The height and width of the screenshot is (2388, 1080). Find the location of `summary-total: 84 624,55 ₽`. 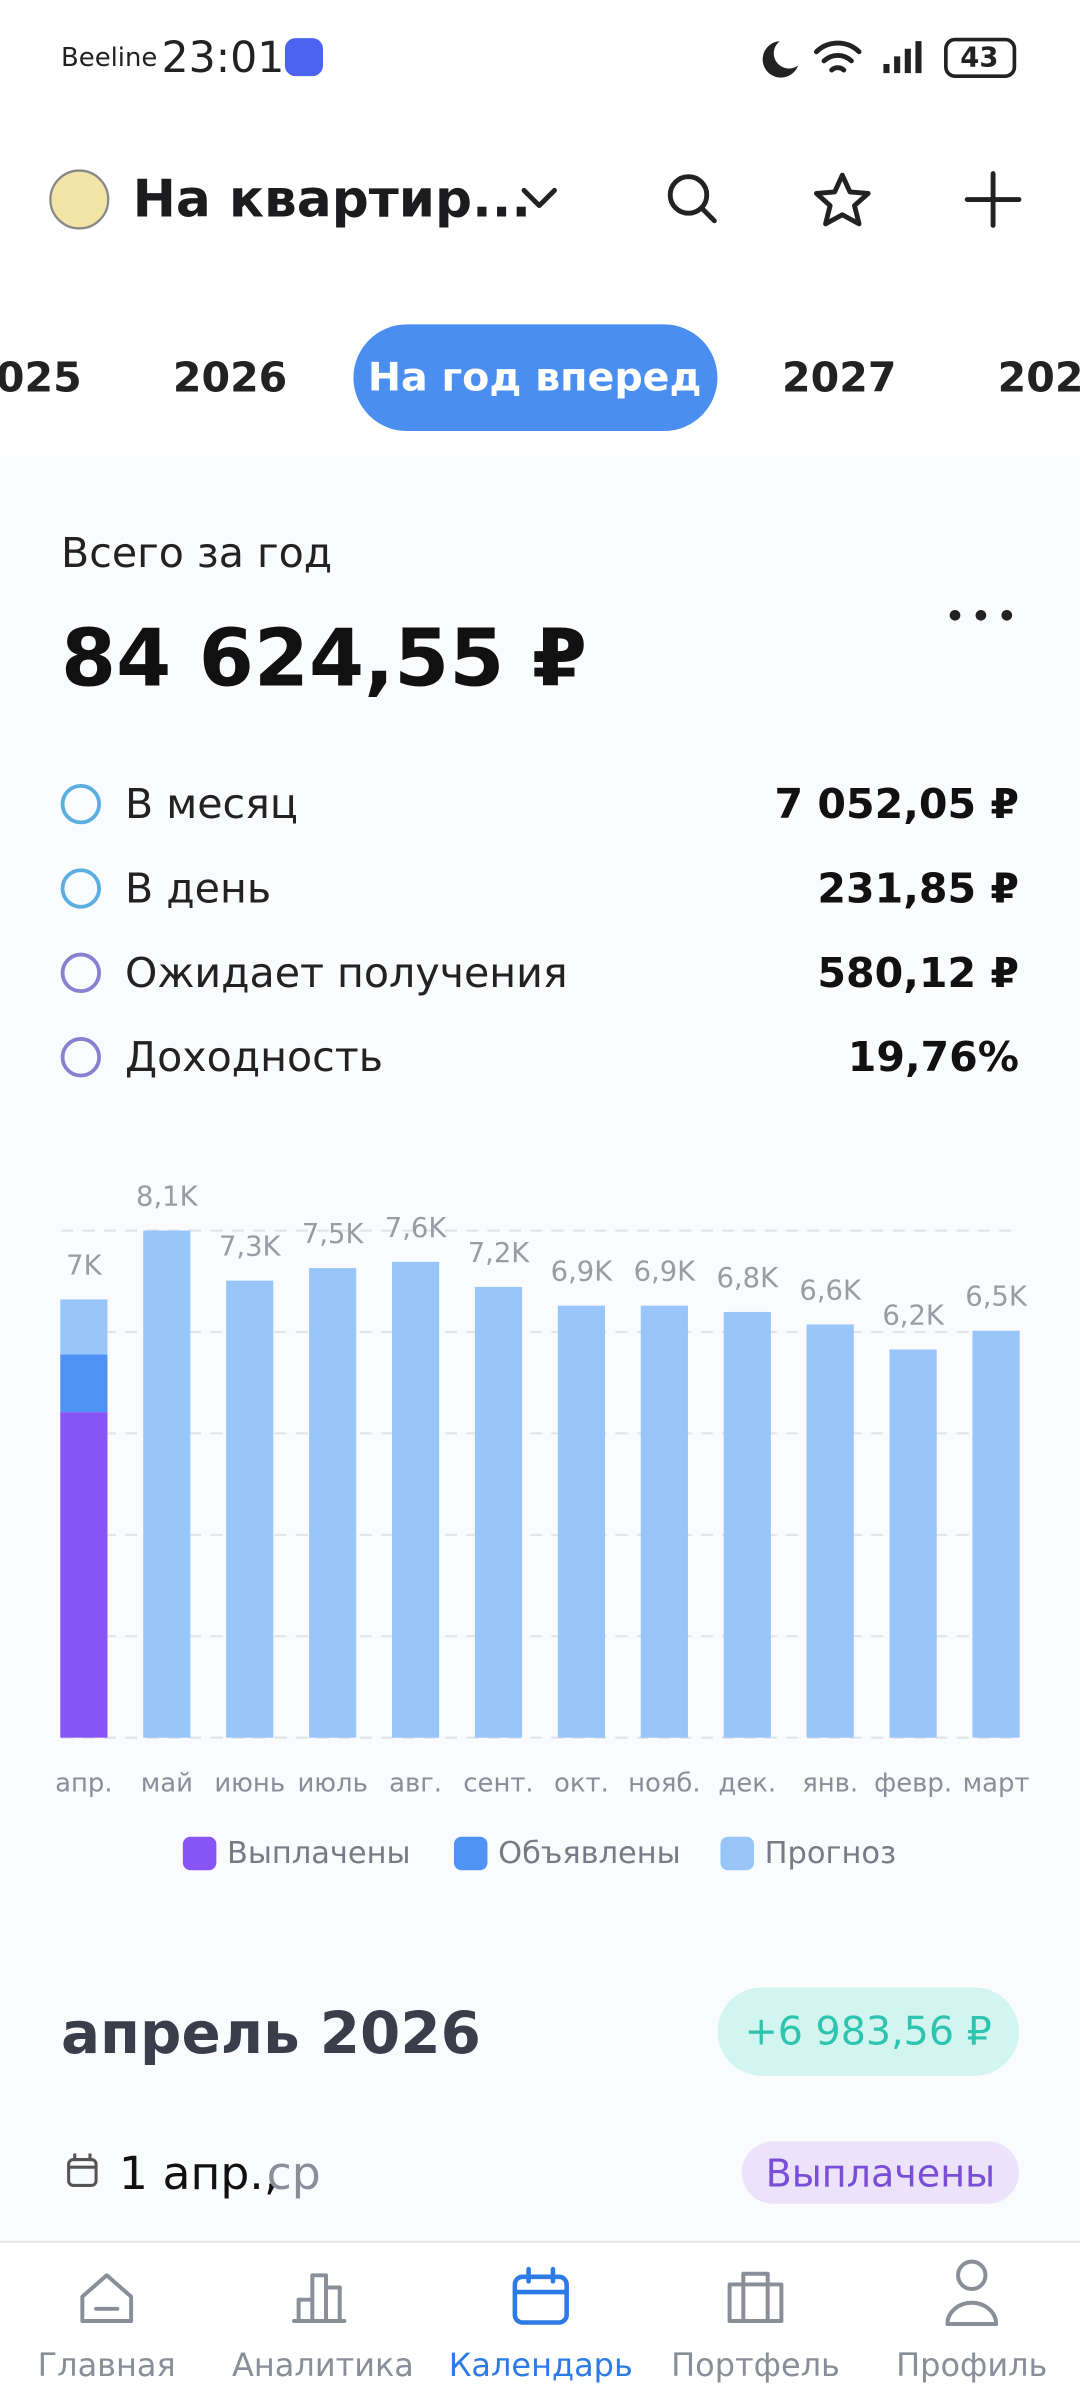

summary-total: 84 624,55 ₽ is located at coordinates (324, 657).